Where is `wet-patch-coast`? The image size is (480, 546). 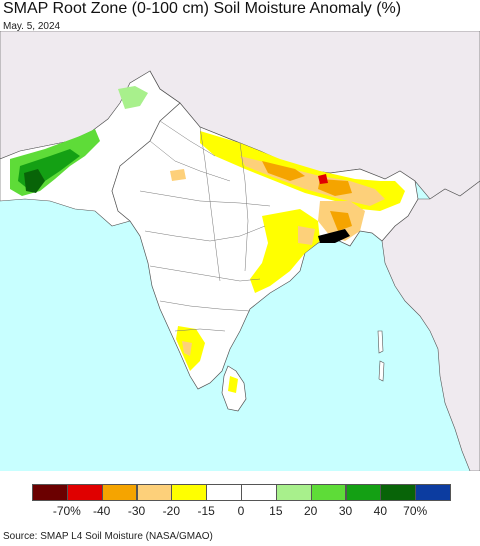 wet-patch-coast is located at coordinates (34, 181).